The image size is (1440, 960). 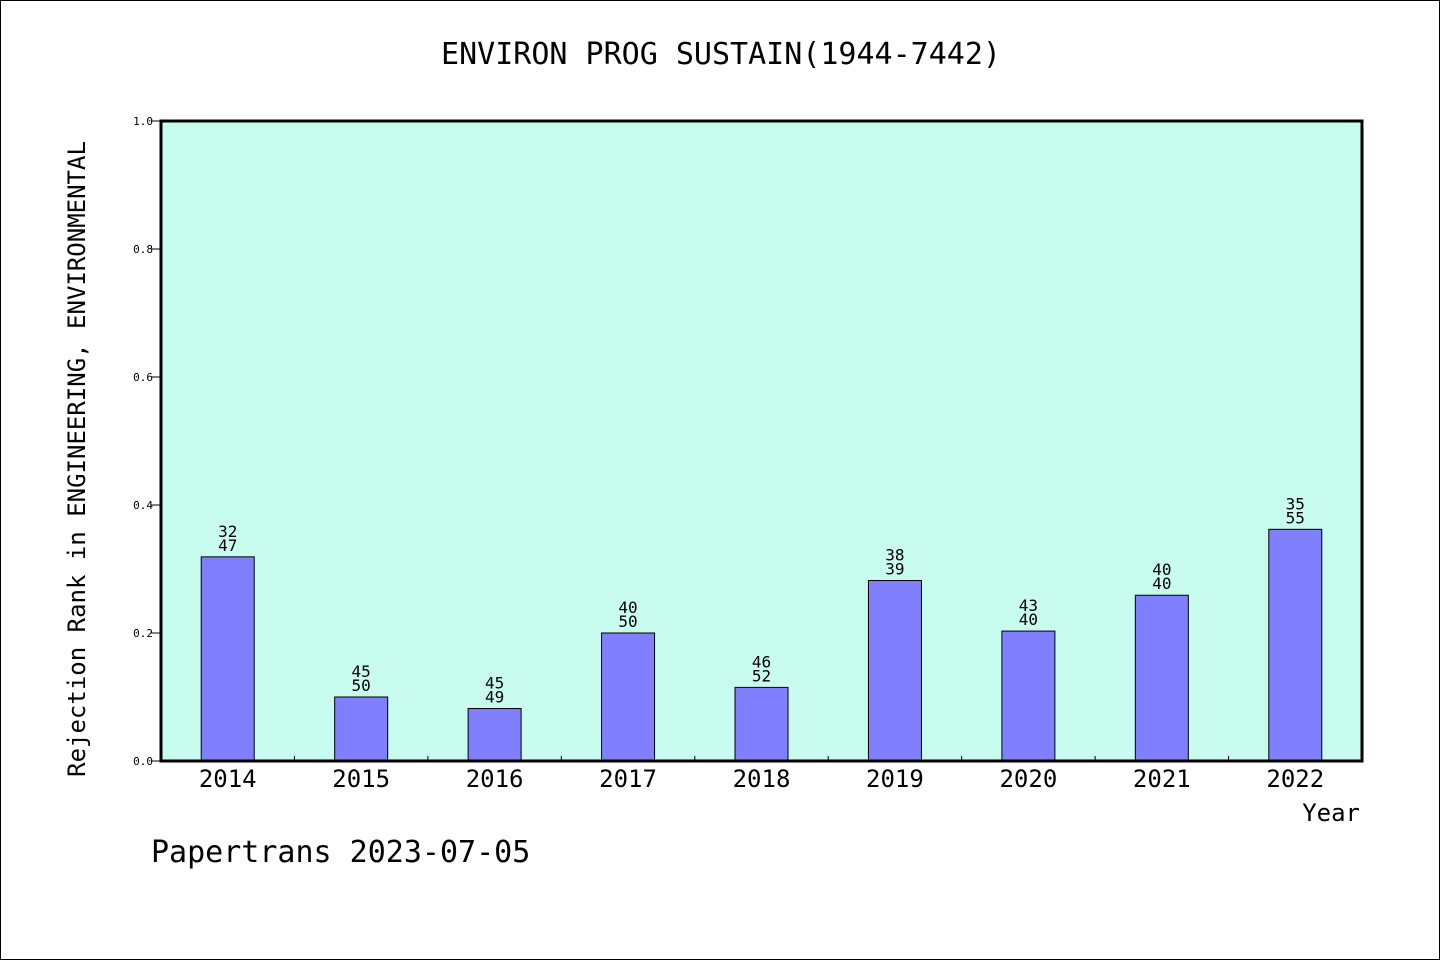 I want to click on x-axis-label: Year, so click(x=1331, y=813).